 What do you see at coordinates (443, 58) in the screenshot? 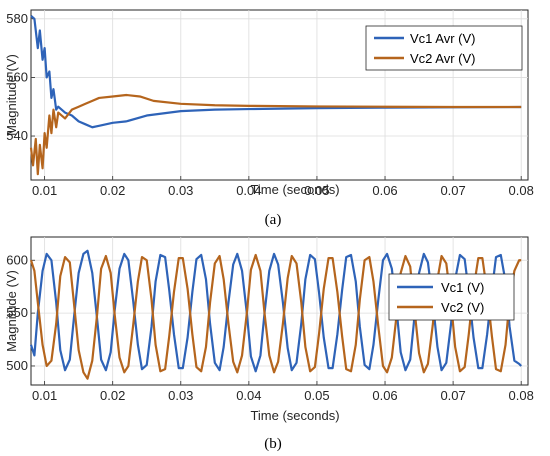
I see `legend-label-vc2-avr: Vc2 Avr (V)` at bounding box center [443, 58].